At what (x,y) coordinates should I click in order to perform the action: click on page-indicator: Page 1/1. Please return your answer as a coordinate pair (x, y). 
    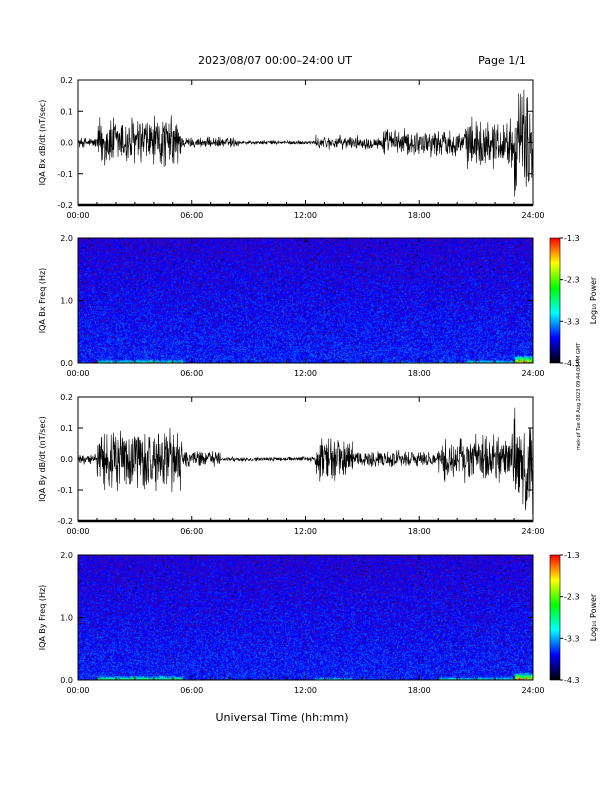
    Looking at the image, I should click on (502, 60).